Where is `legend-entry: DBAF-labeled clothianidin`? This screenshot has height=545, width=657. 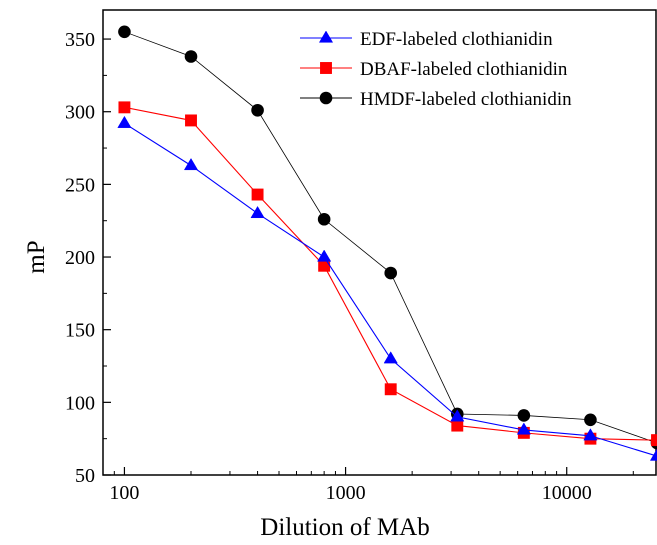 legend-entry: DBAF-labeled clothianidin is located at coordinates (434, 69).